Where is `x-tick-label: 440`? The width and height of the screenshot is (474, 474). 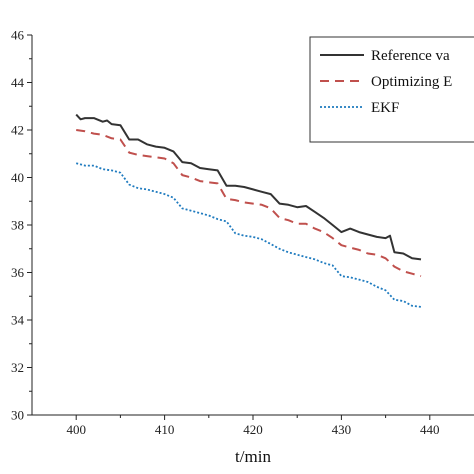
x-tick-label: 440 is located at coordinates (430, 429).